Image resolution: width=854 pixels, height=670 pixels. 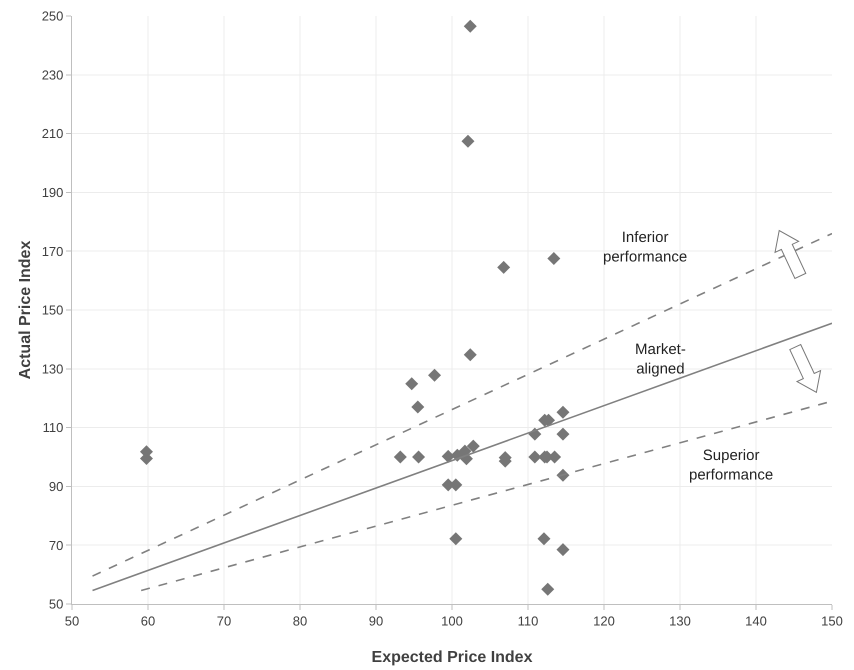 I want to click on x-tick-label: 130, so click(x=680, y=621).